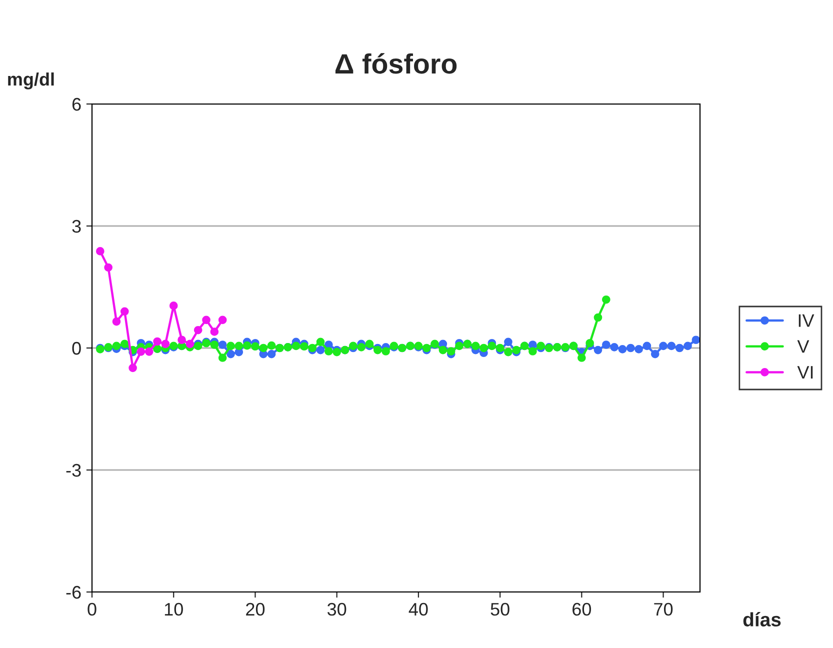  Describe the element at coordinates (663, 609) in the screenshot. I see `x-tick-label: 70` at that location.